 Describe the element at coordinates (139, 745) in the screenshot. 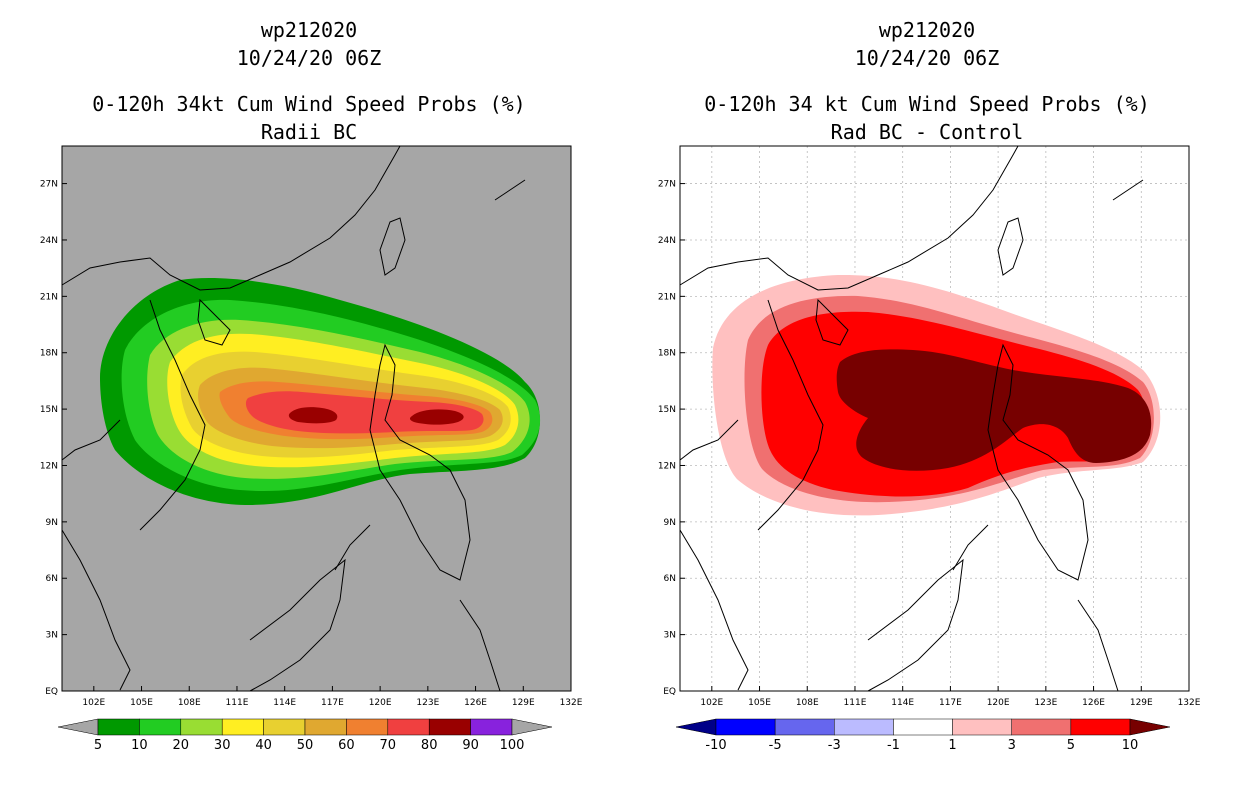

I see `left-colorbar-label: 10` at that location.